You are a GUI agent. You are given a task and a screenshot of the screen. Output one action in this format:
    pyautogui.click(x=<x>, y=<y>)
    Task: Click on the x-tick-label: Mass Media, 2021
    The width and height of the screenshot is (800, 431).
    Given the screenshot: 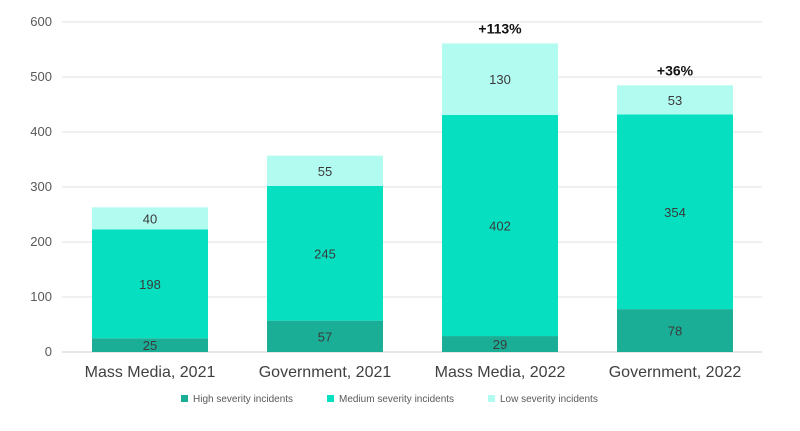 What is the action you would take?
    pyautogui.click(x=150, y=372)
    